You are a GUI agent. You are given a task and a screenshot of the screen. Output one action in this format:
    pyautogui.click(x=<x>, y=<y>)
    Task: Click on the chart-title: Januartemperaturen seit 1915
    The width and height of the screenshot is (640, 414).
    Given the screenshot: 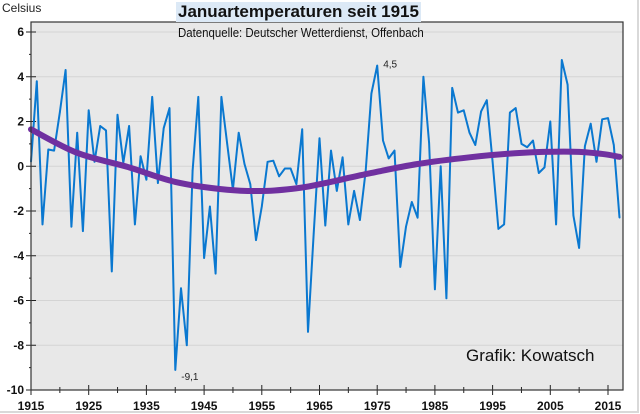 What is the action you would take?
    pyautogui.click(x=298, y=12)
    